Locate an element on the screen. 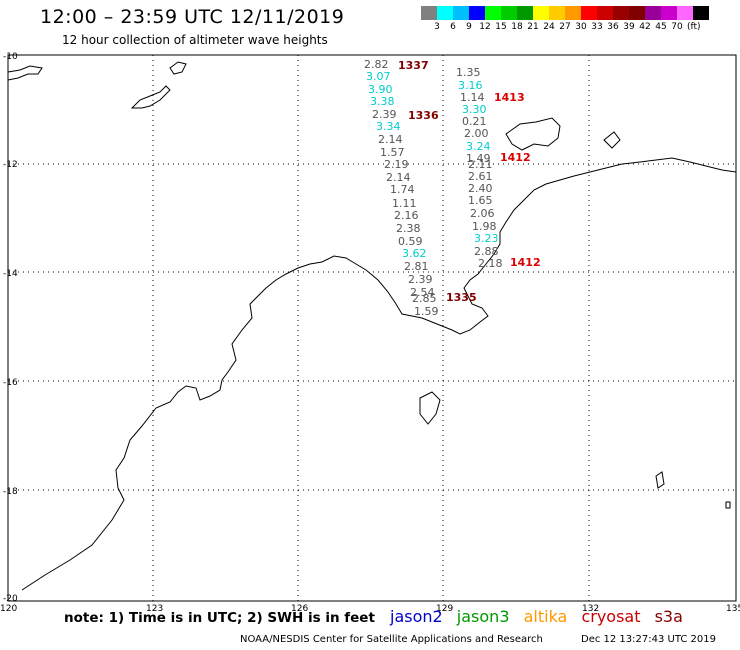 The height and width of the screenshot is (650, 740). lat-label: -16 is located at coordinates (10, 383).